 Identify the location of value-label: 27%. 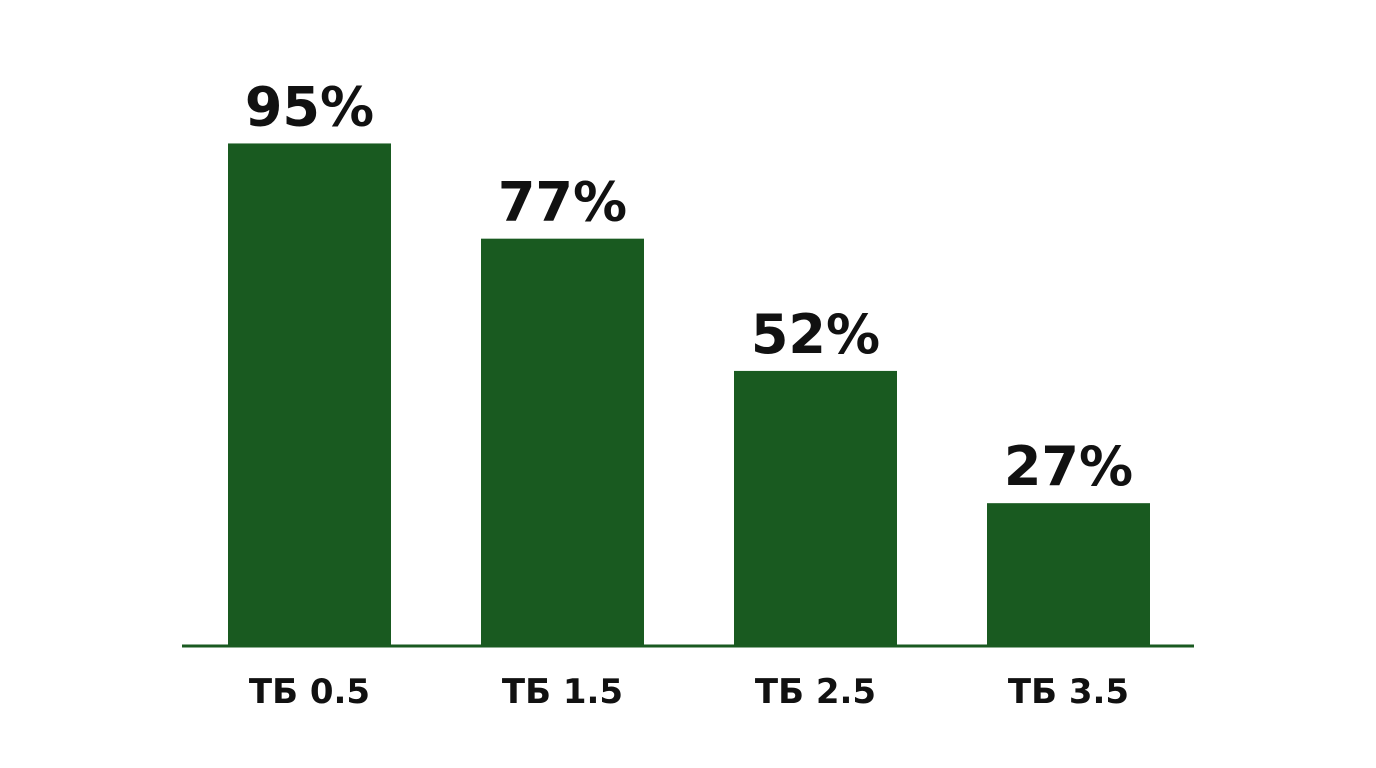
(1068, 466).